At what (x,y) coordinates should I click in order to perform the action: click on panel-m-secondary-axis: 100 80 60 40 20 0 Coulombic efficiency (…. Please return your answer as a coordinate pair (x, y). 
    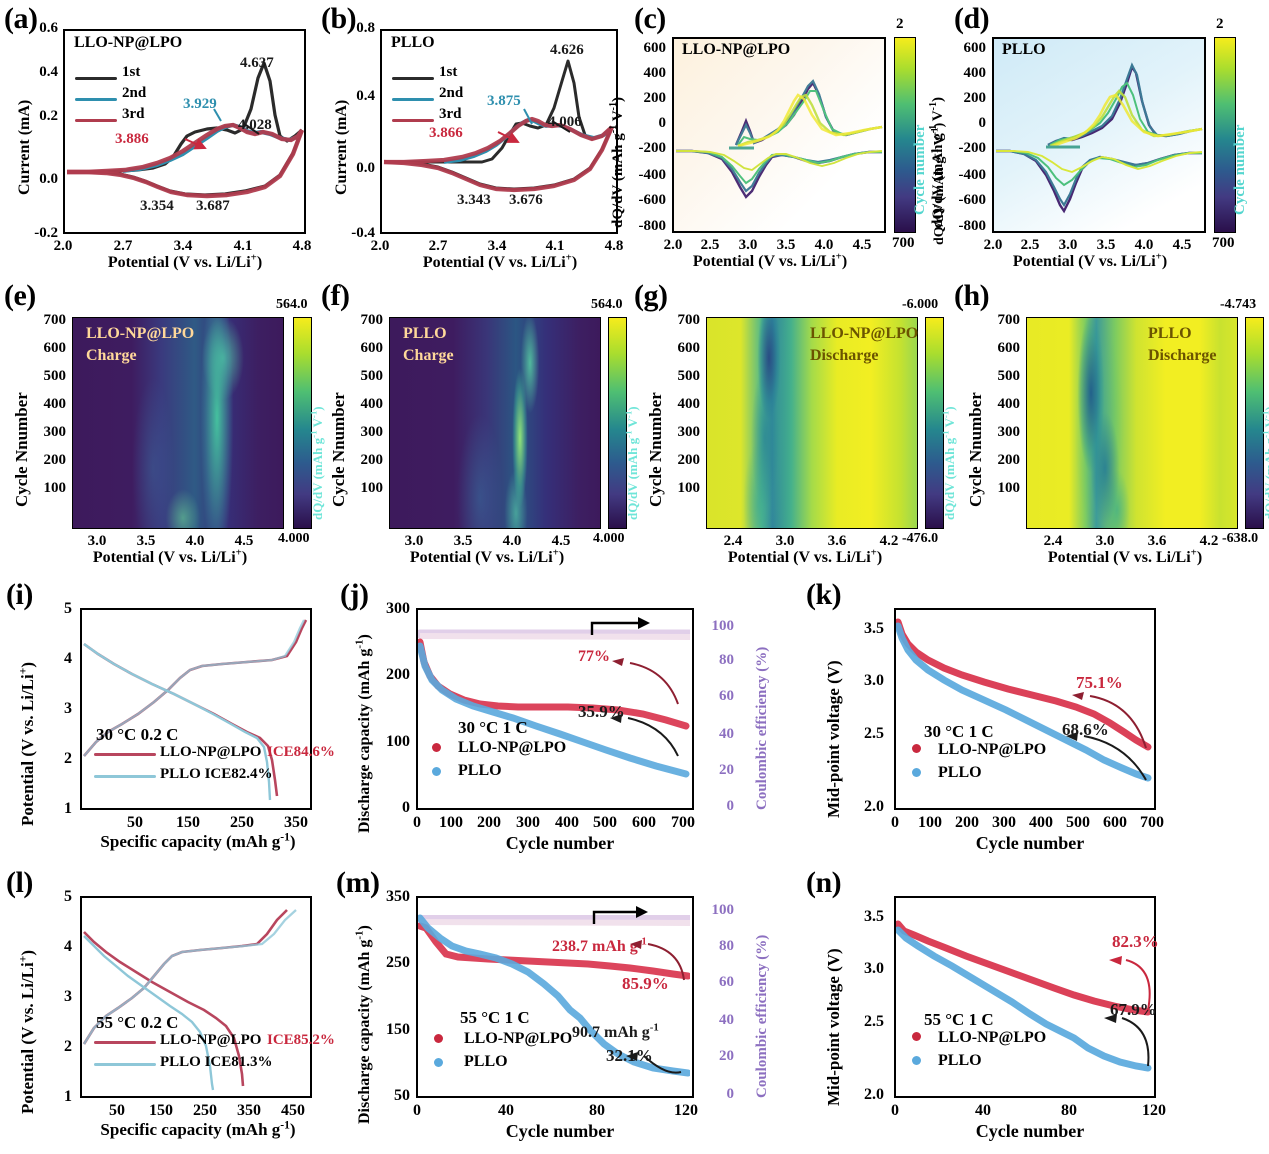
    Looking at the image, I should click on (747, 1010).